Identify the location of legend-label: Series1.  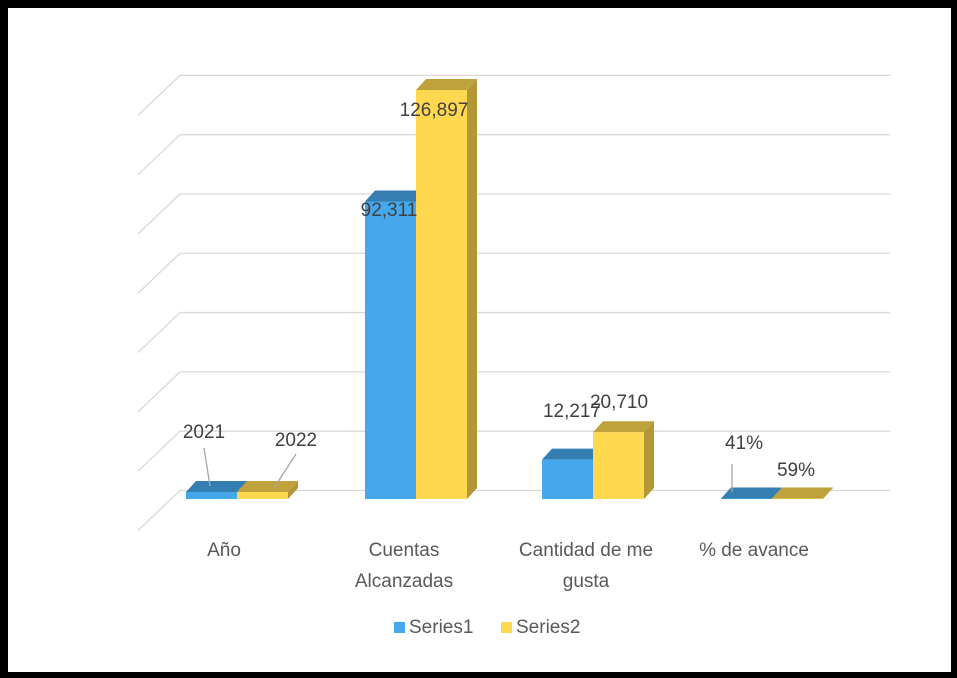
(441, 627).